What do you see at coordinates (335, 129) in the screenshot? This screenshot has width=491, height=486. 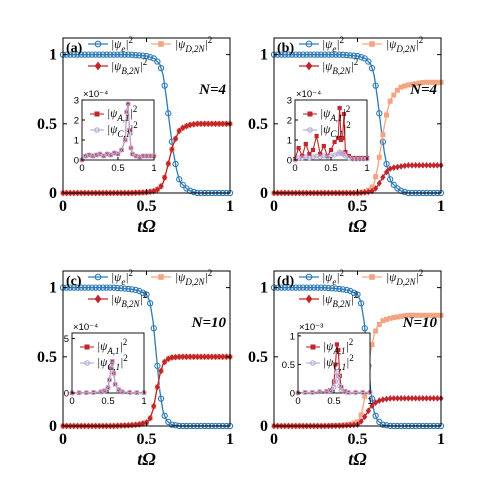 I see `inset-legend-label: |ψC,1|2` at bounding box center [335, 129].